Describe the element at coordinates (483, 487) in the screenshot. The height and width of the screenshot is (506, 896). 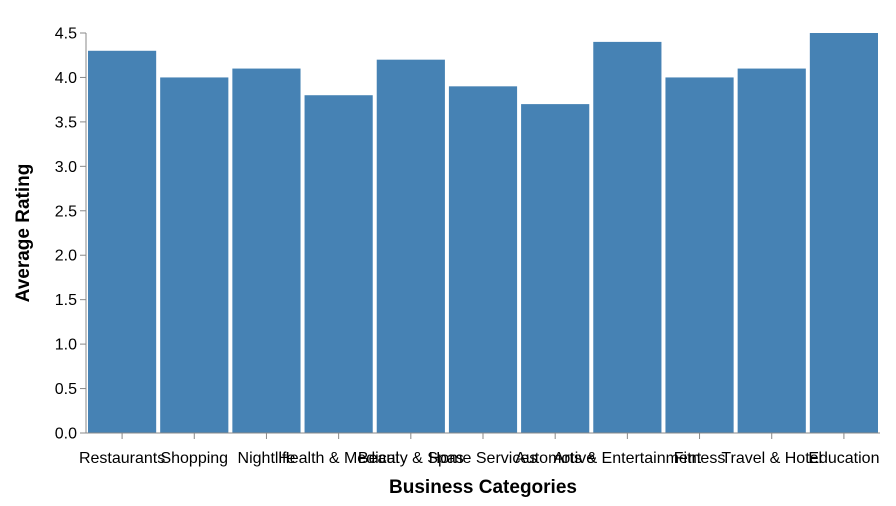
I see `x-axis-title: Business Categories` at that location.